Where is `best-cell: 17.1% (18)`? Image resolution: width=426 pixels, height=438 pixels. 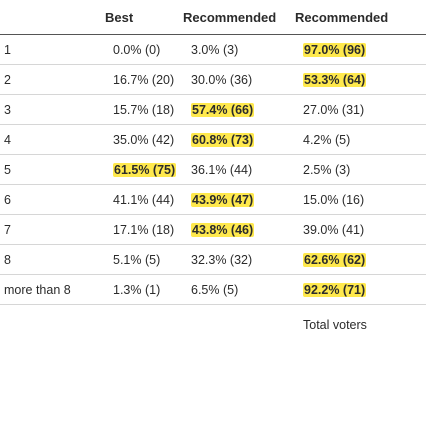 best-cell: 17.1% (18) is located at coordinates (140, 230).